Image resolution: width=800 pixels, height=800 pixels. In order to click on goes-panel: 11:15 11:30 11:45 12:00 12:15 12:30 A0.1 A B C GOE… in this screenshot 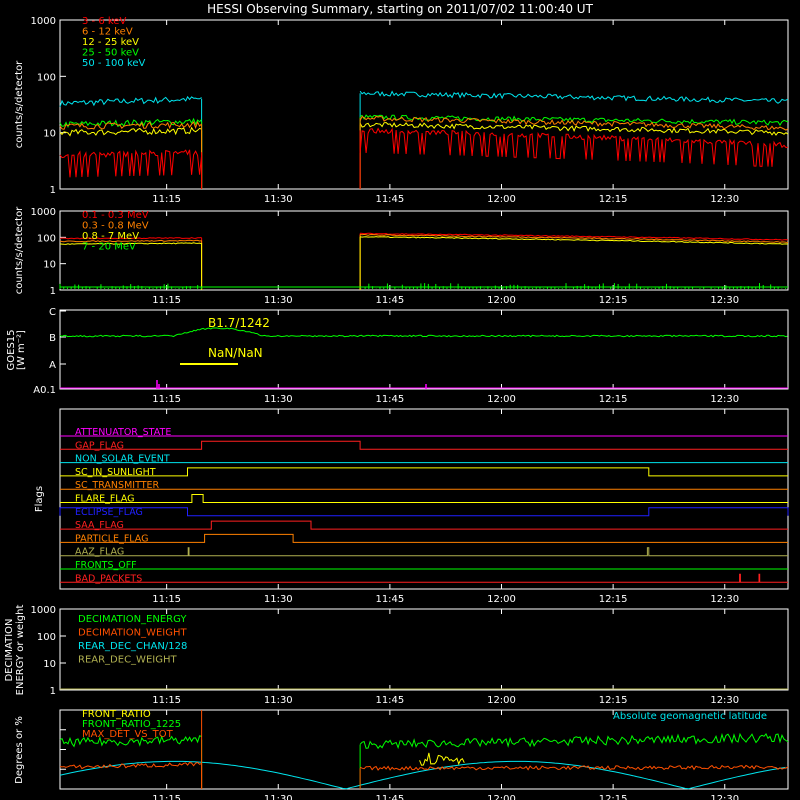, I will do `click(397, 356)`.